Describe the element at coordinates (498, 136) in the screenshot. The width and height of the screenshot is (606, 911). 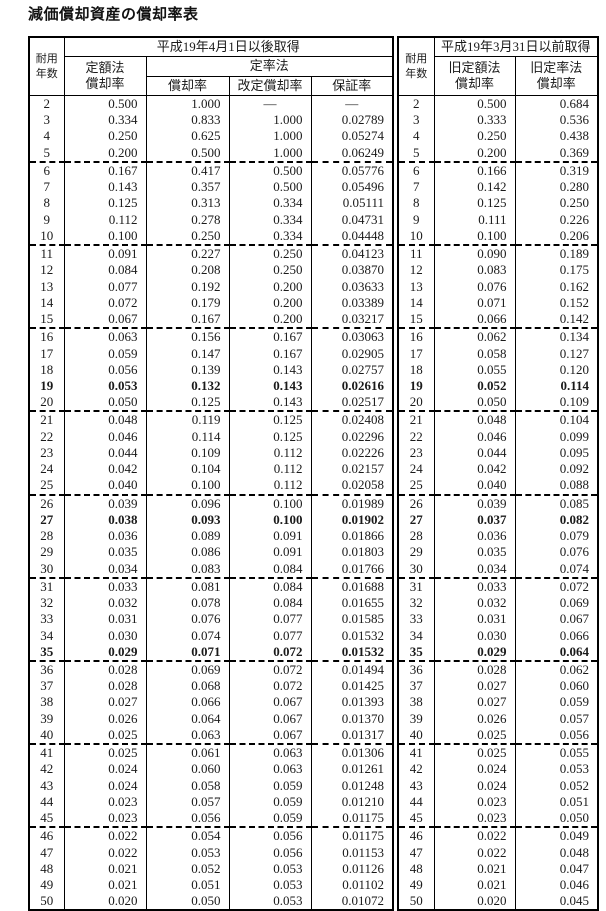
I see `table-row: 4 0.250 0.438` at that location.